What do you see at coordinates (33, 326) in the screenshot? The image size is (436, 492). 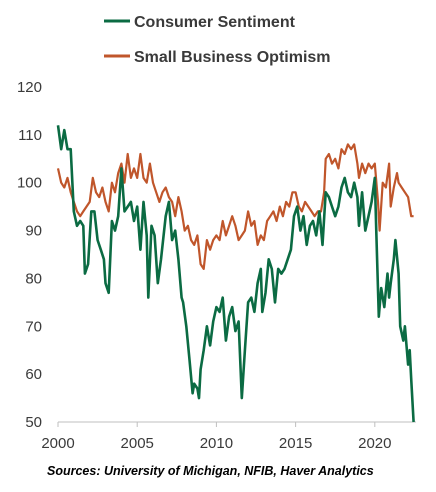 I see `y-tick-label-70: 70` at bounding box center [33, 326].